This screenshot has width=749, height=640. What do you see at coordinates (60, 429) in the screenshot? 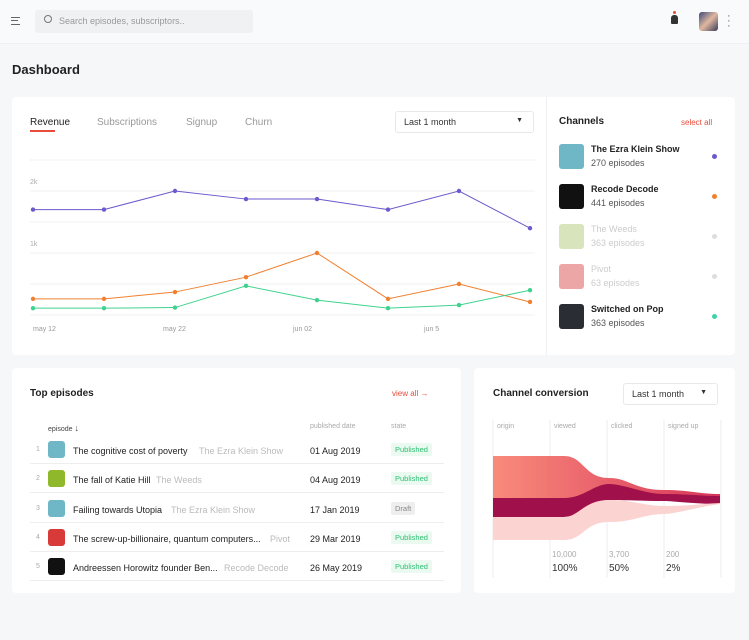
I see `column-label: episode` at bounding box center [60, 429].